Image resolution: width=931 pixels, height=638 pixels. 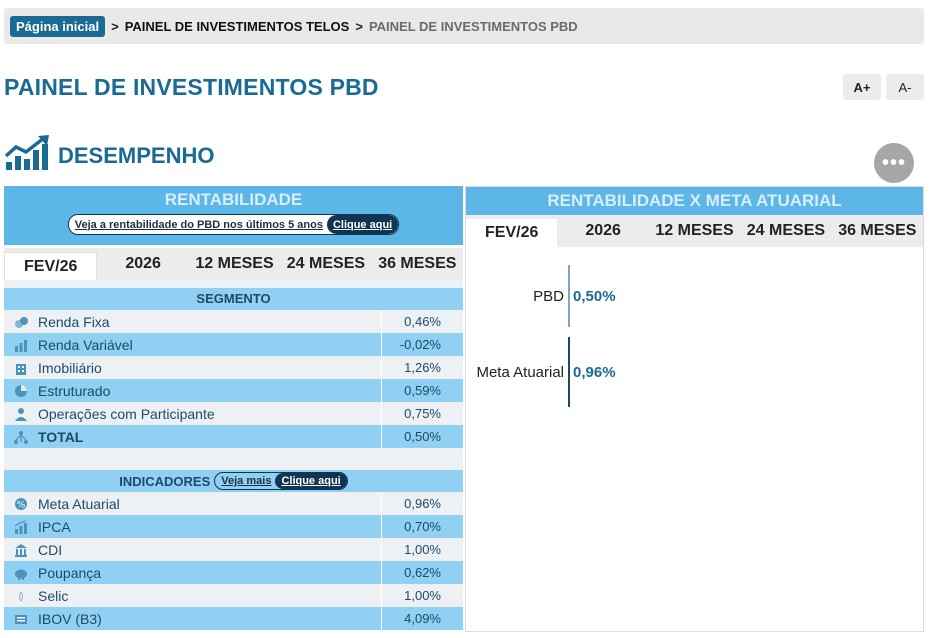 I want to click on indicators-title: INDICADORES, so click(x=165, y=481).